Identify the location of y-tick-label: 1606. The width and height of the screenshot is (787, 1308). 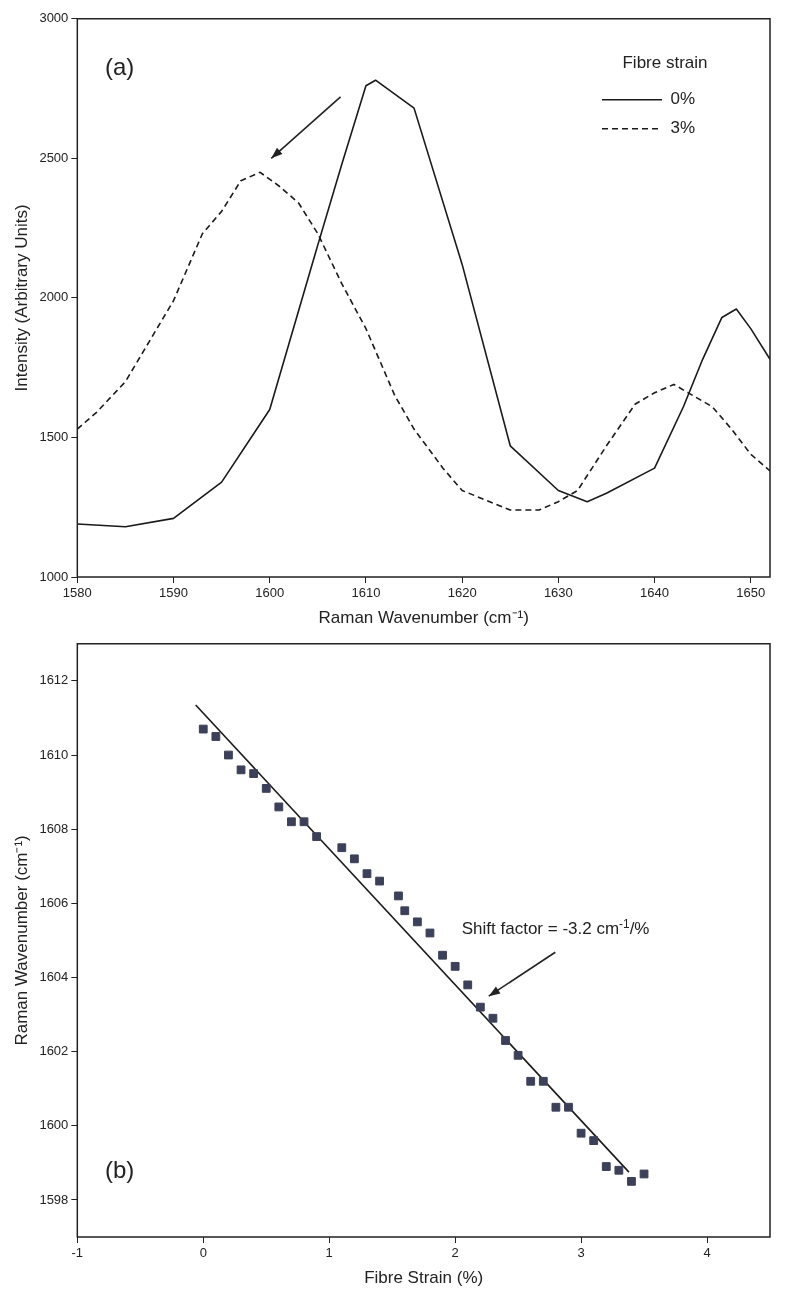
(54, 902).